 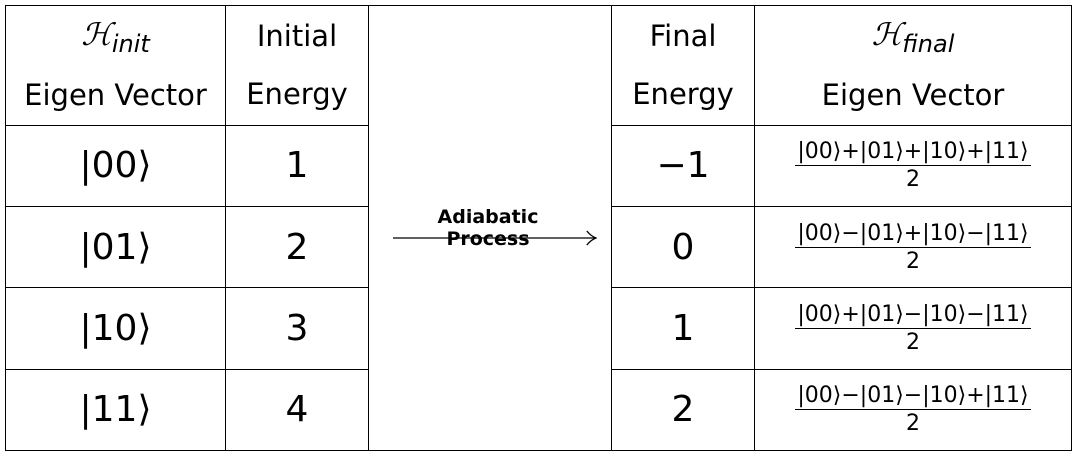 What do you see at coordinates (297, 36) in the screenshot?
I see `initial-label: Initial` at bounding box center [297, 36].